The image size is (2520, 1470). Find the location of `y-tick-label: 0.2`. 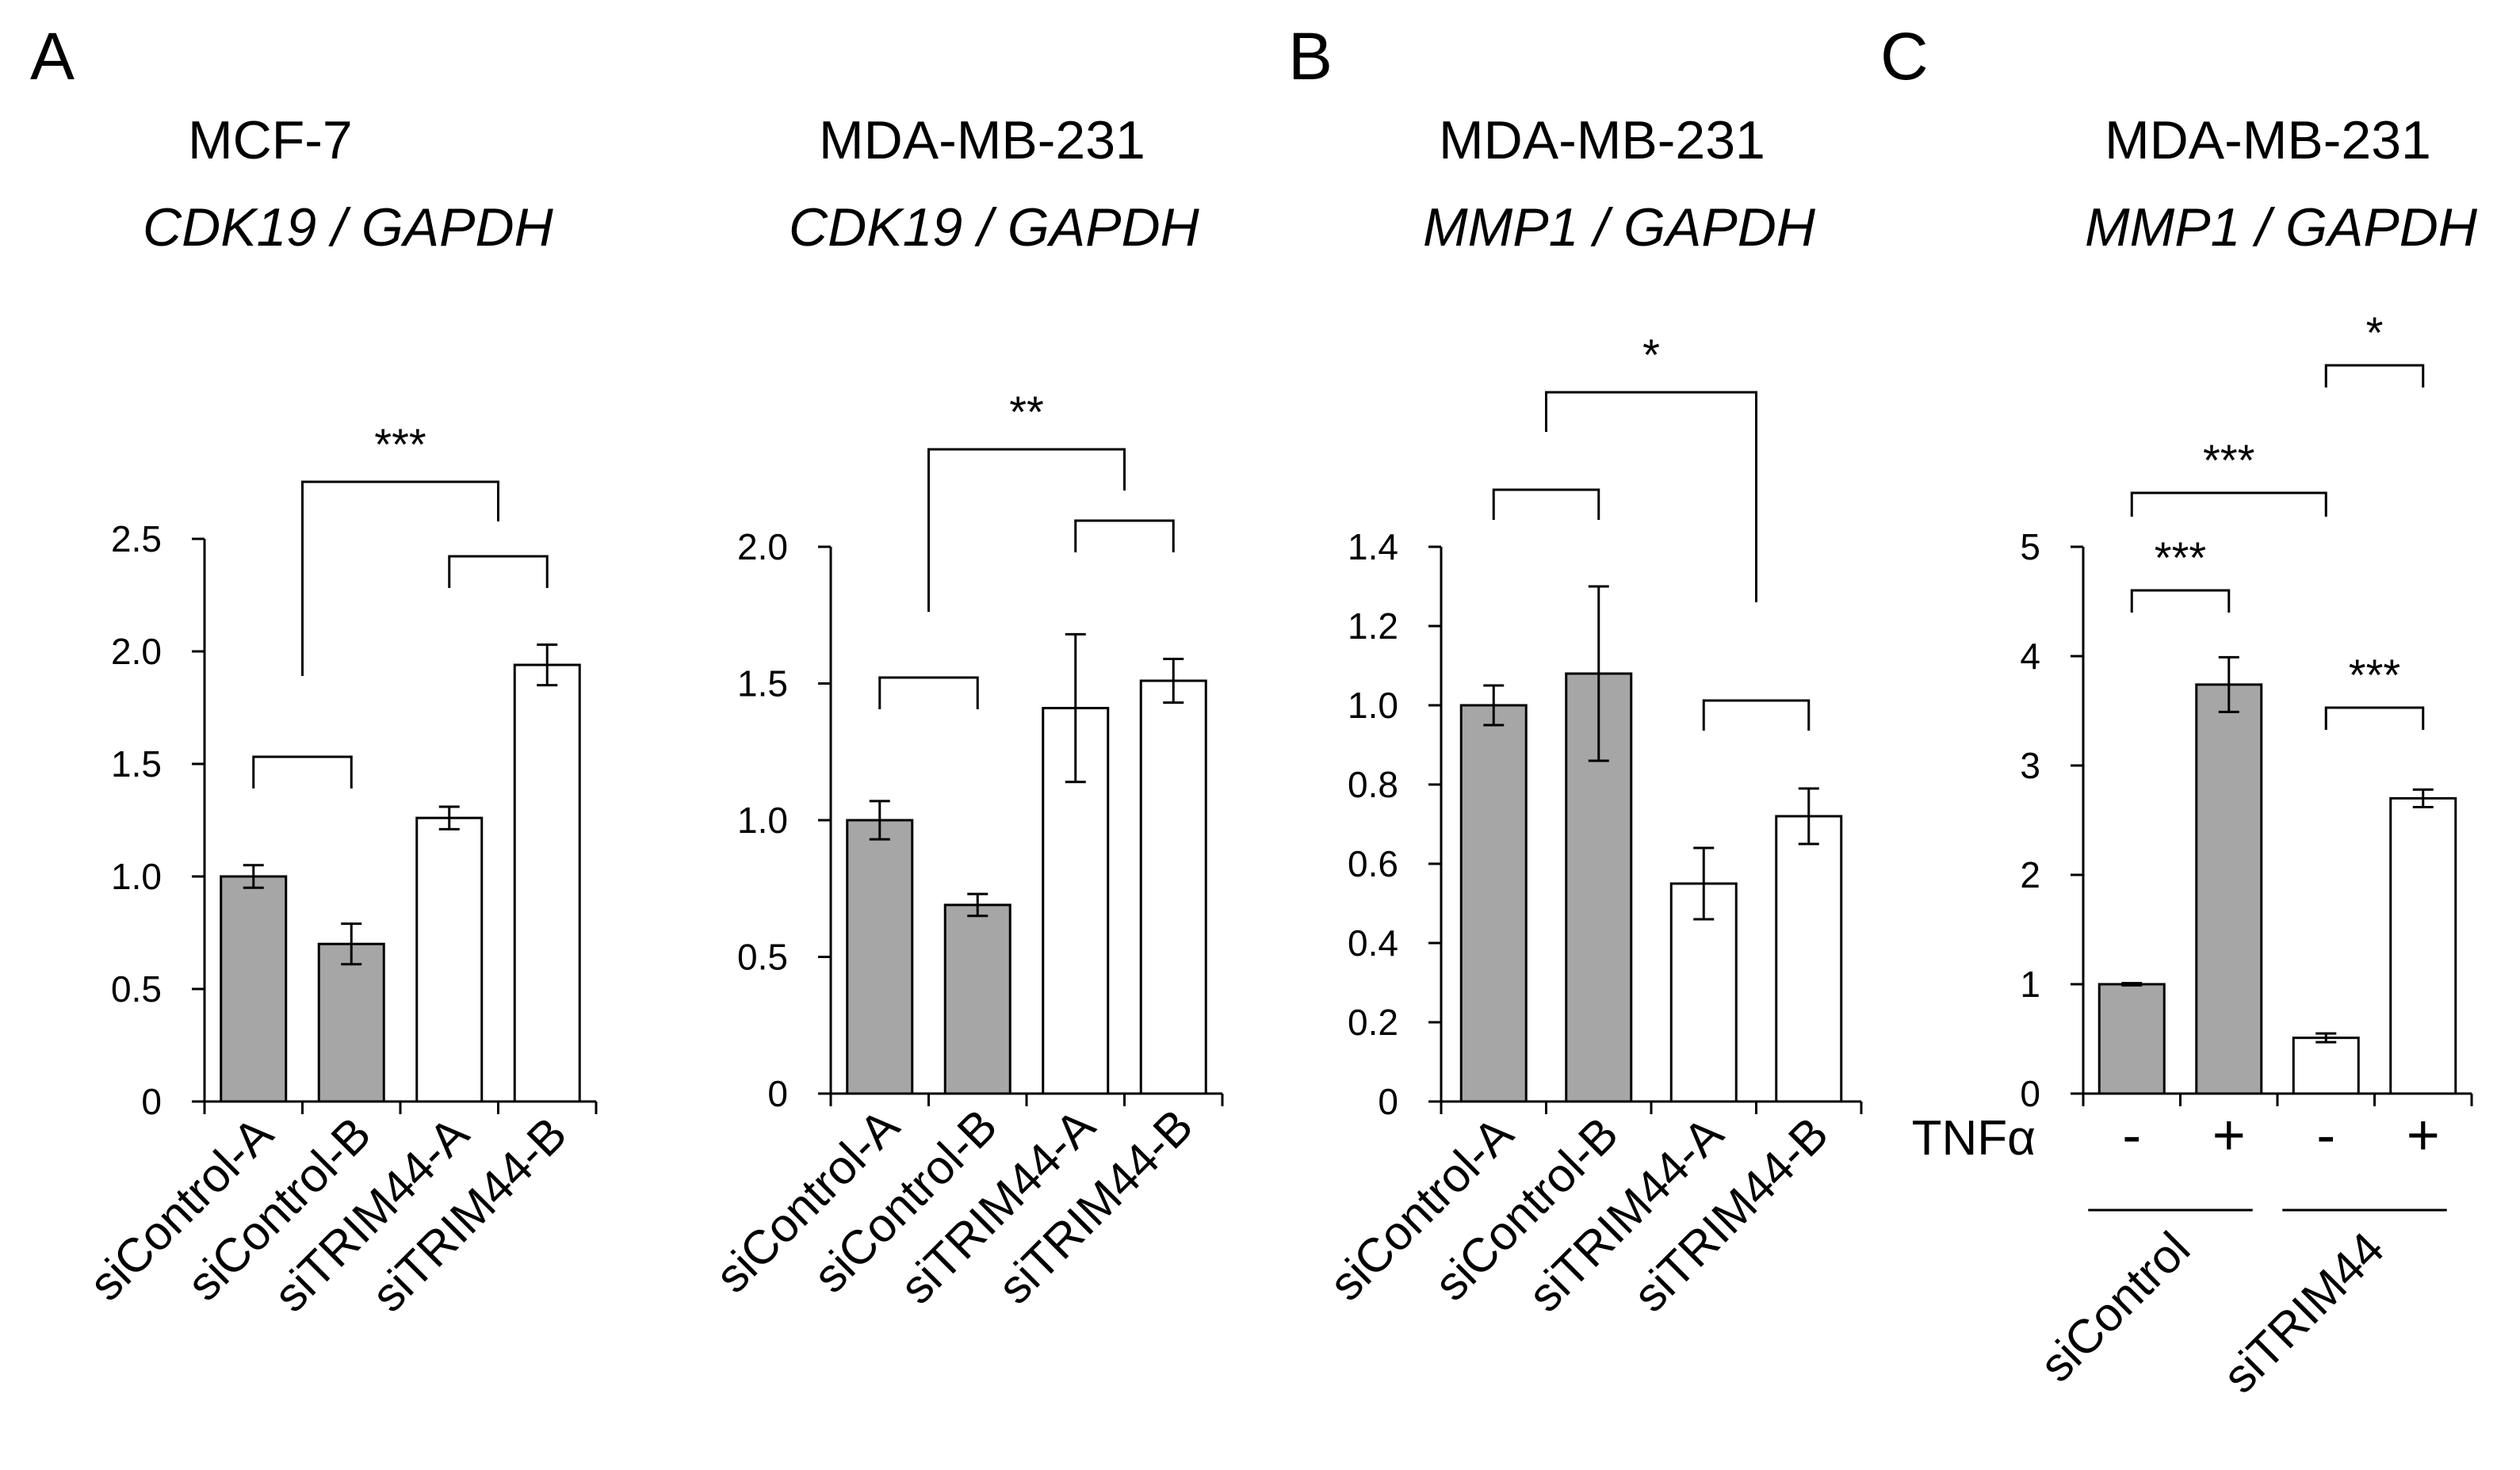

y-tick-label: 0.2 is located at coordinates (1373, 1022).